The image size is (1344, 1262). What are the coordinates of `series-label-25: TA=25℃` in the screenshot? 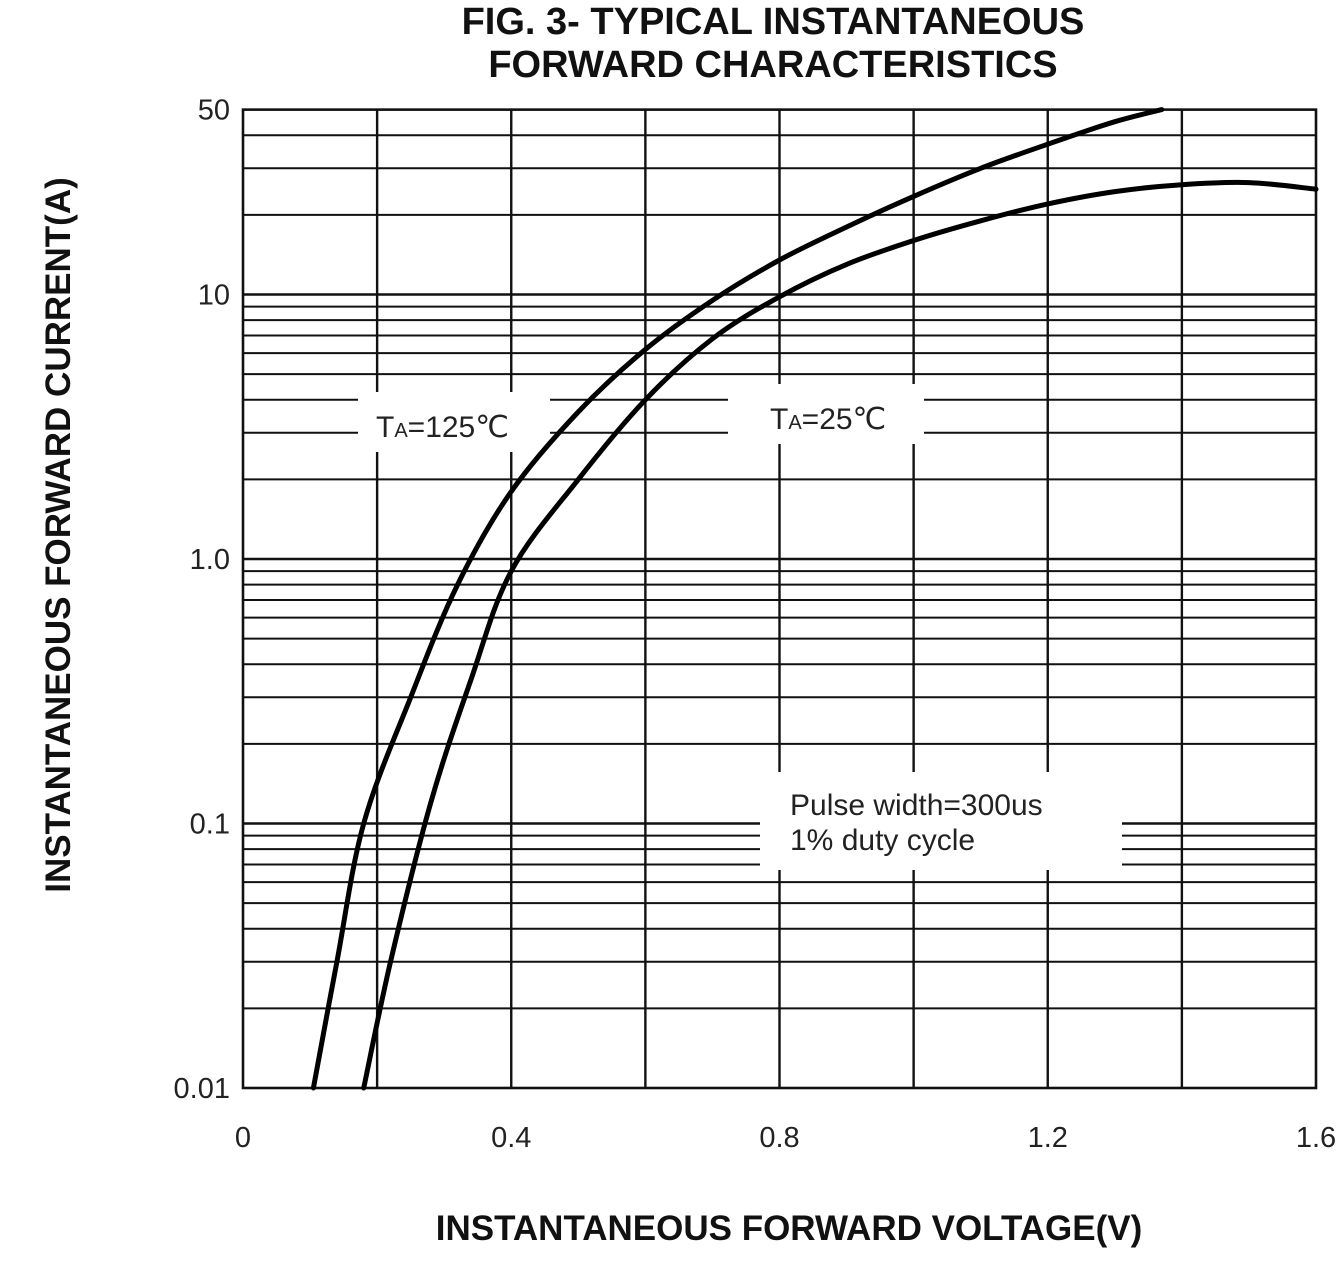 It's located at (828, 419).